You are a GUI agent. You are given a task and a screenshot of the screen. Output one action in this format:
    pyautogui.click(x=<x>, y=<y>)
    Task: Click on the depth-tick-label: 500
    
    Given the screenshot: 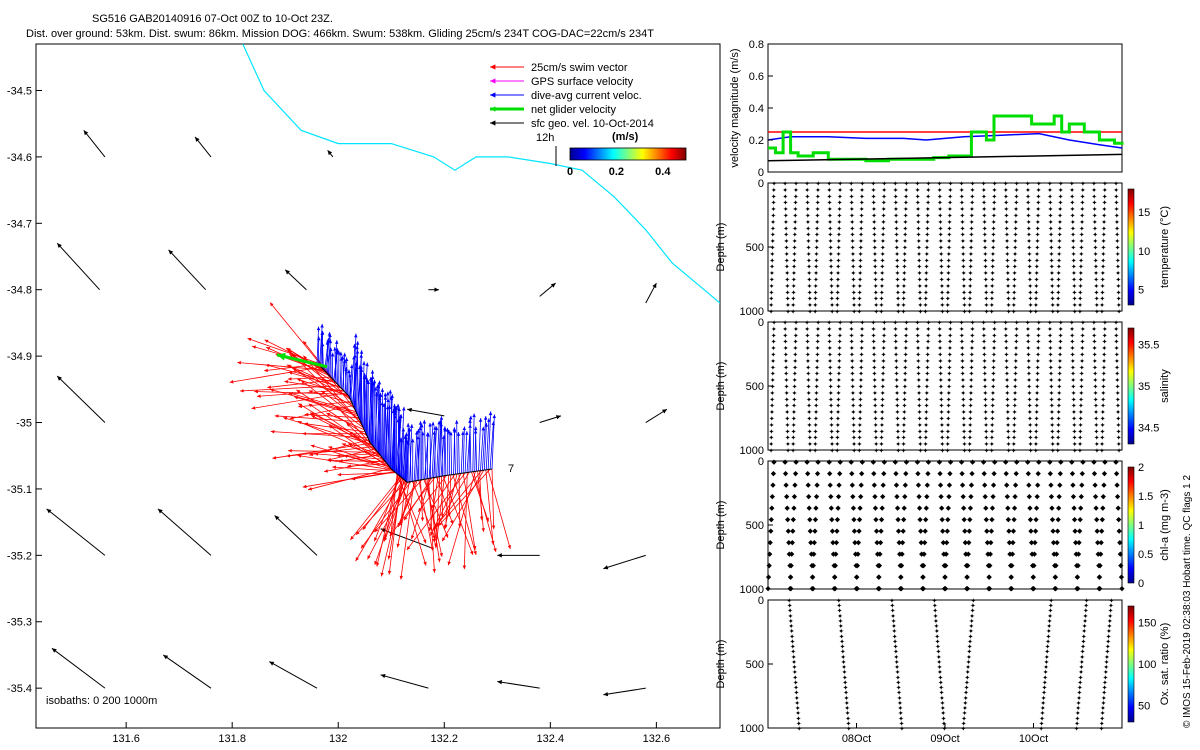 What is the action you would take?
    pyautogui.click(x=755, y=665)
    